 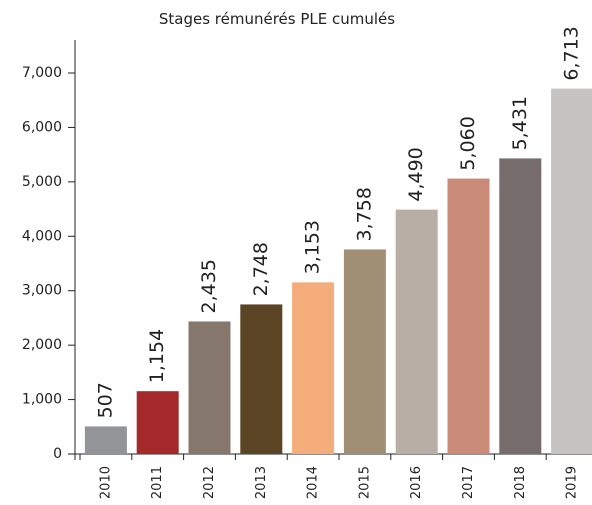 What do you see at coordinates (42, 73) in the screenshot?
I see `y-tick-label: 7,000` at bounding box center [42, 73].